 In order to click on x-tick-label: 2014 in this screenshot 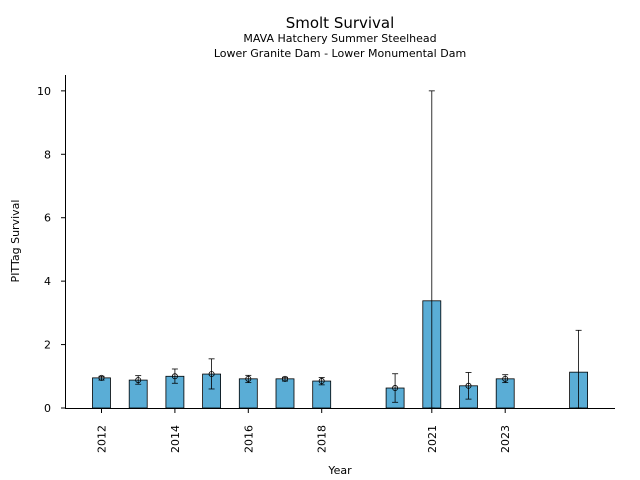, I will do `click(175, 439)`.